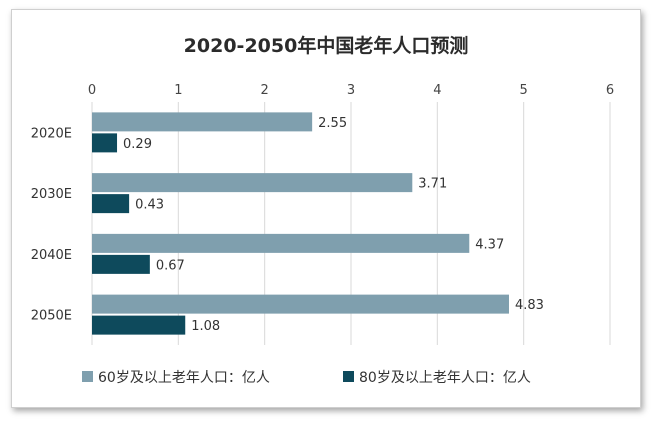 The height and width of the screenshot is (422, 652). Describe the element at coordinates (51, 255) in the screenshot. I see `category-label: 2040E` at that location.